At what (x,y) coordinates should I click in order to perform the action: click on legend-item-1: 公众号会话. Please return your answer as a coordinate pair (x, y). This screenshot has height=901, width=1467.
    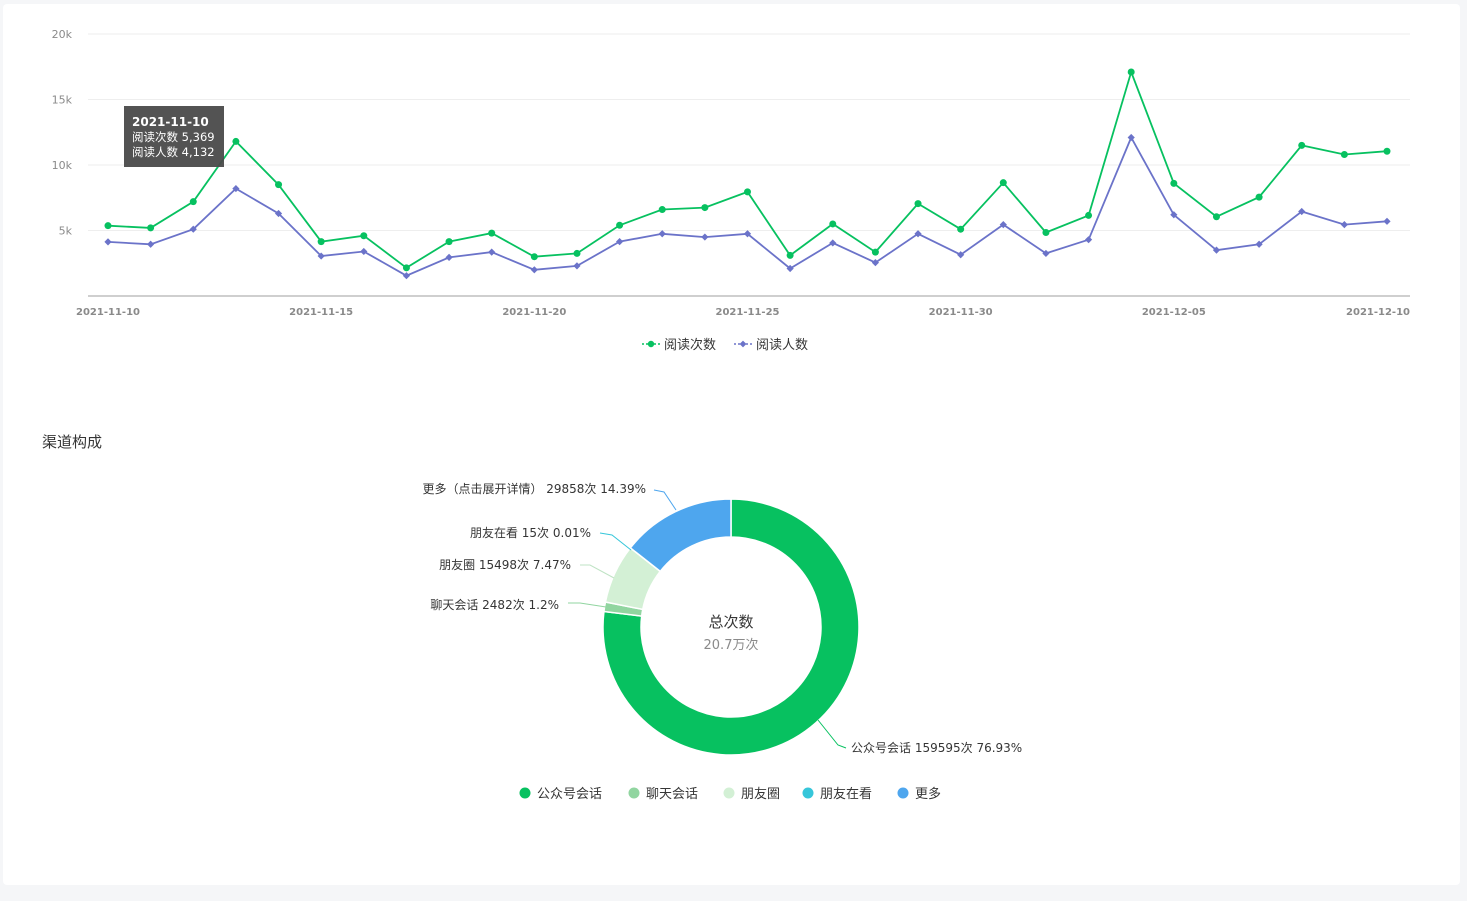
    Looking at the image, I should click on (561, 794).